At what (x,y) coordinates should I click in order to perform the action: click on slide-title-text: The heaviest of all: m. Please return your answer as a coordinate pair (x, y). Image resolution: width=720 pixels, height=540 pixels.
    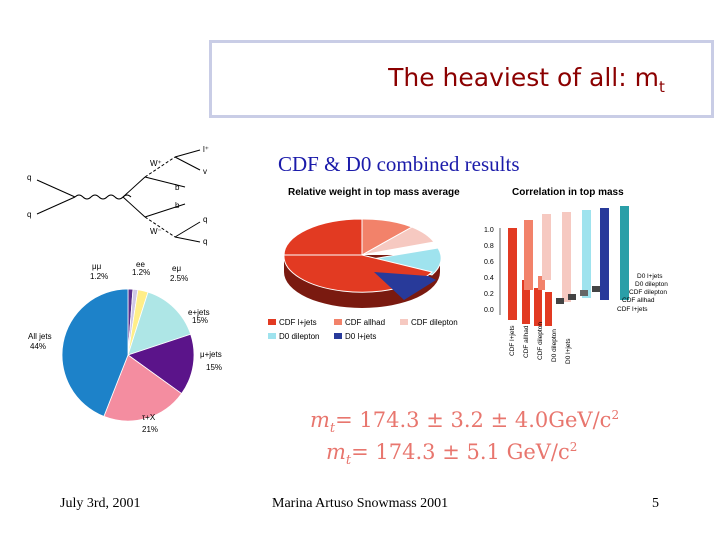
    Looking at the image, I should click on (523, 77).